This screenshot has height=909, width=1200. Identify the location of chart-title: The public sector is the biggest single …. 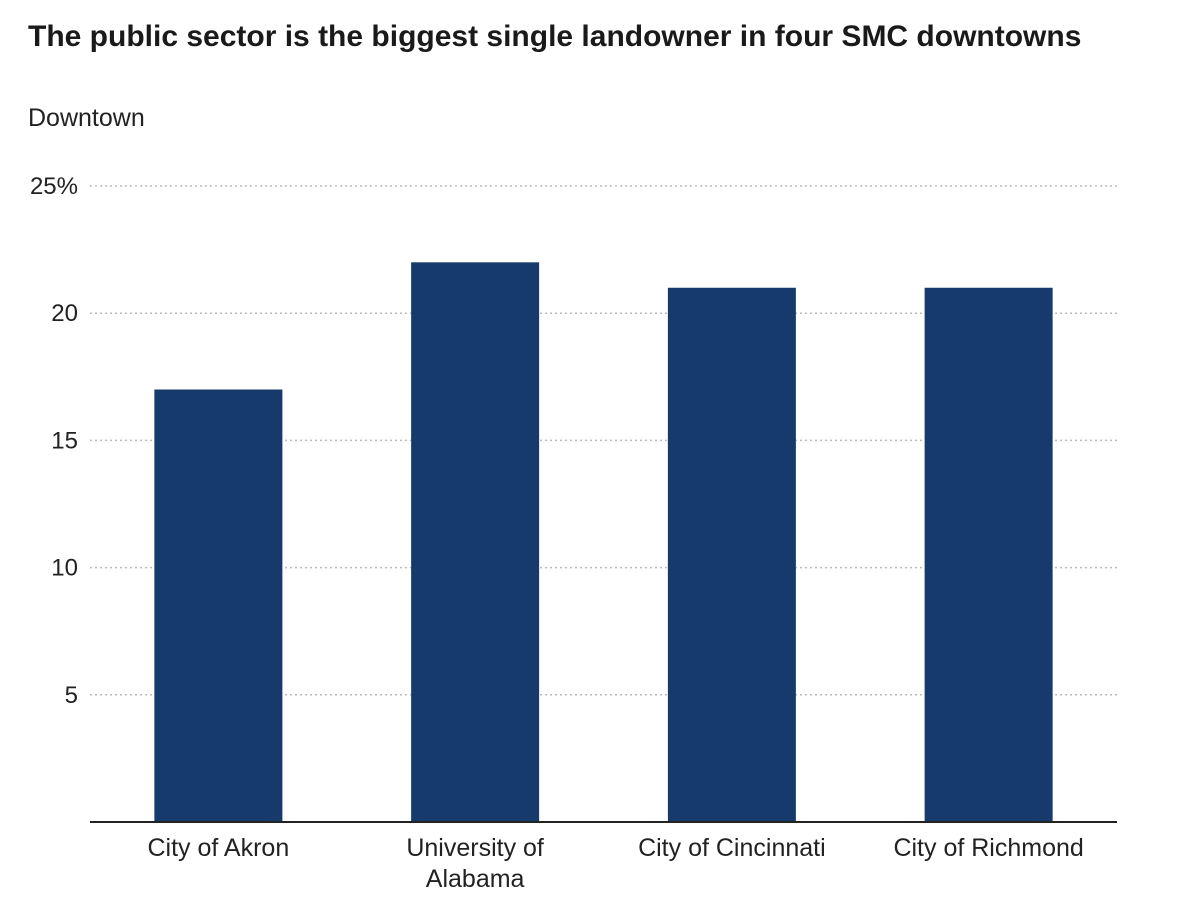
(555, 36).